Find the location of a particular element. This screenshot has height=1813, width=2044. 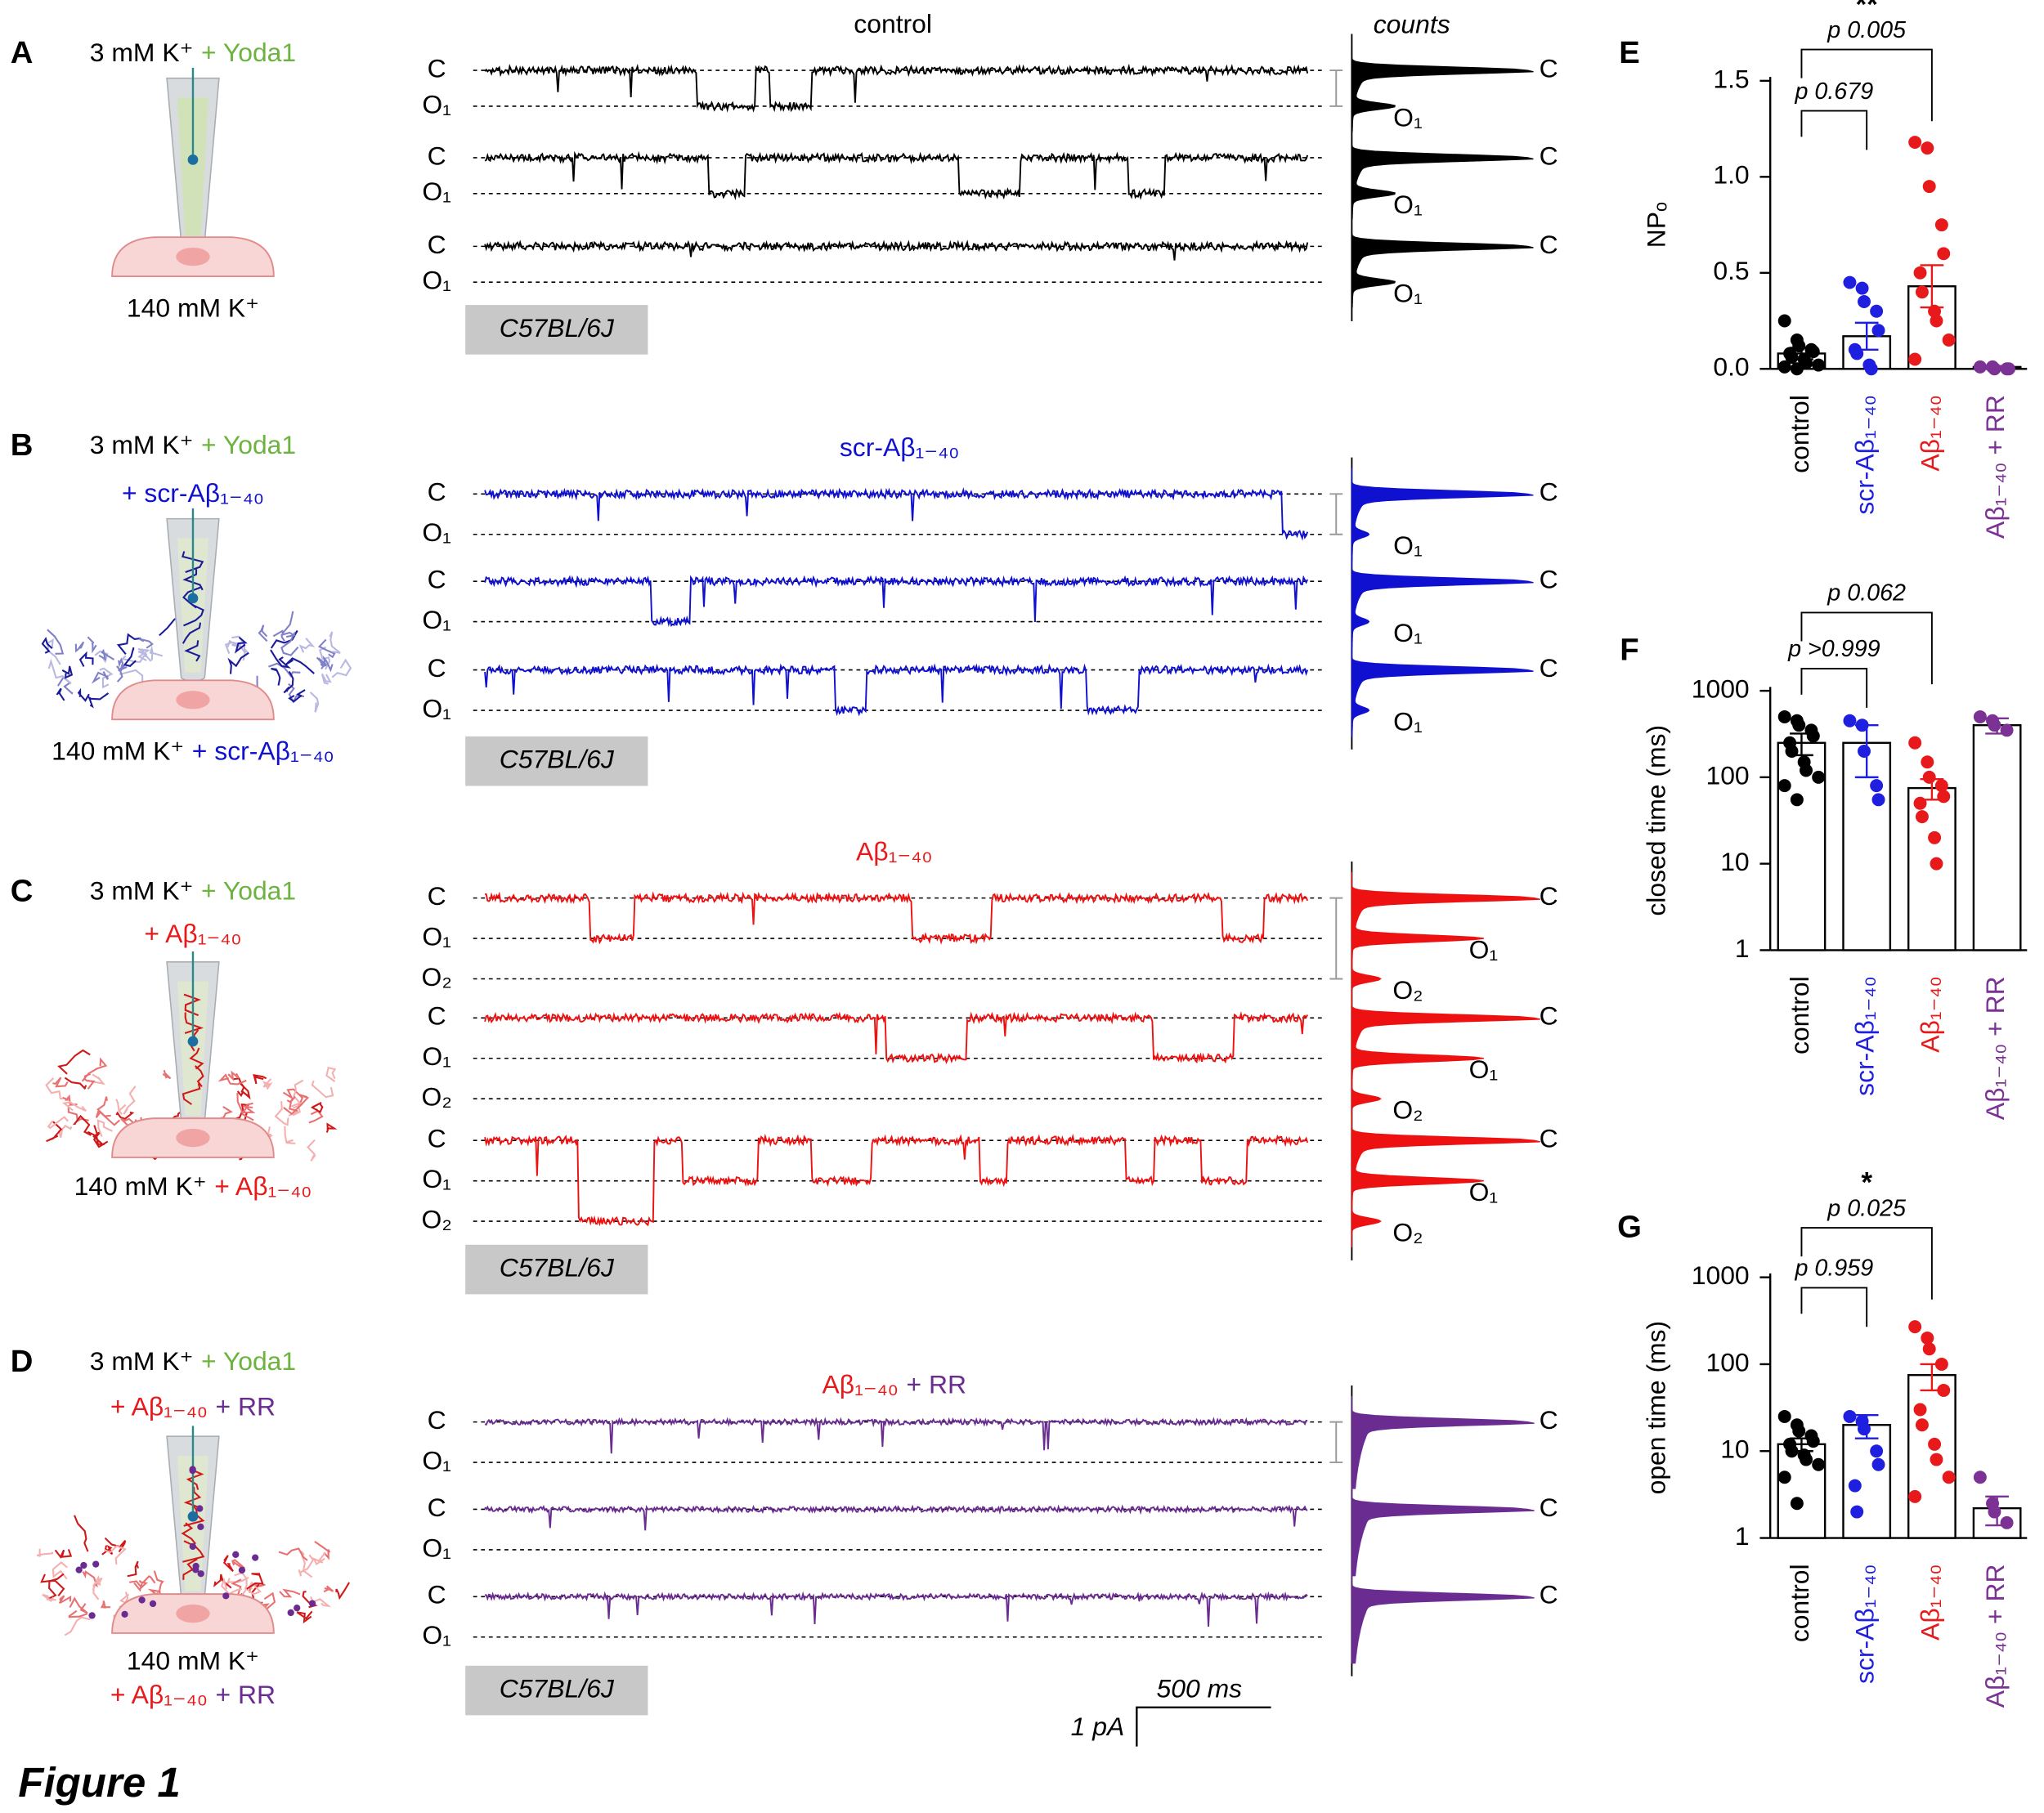

level-label: O₁ is located at coordinates (437, 708).